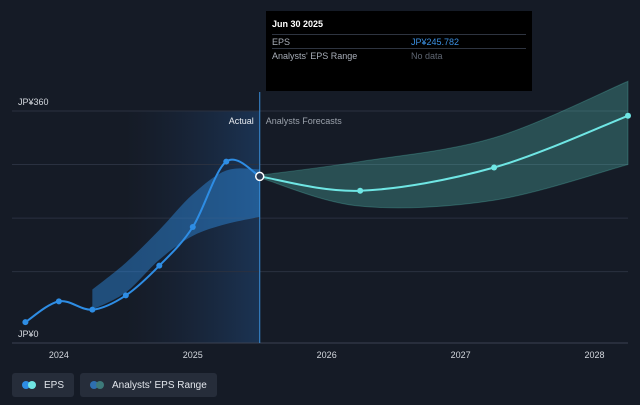 The width and height of the screenshot is (640, 405). What do you see at coordinates (461, 355) in the screenshot?
I see `x-tick-label: 2027` at bounding box center [461, 355].